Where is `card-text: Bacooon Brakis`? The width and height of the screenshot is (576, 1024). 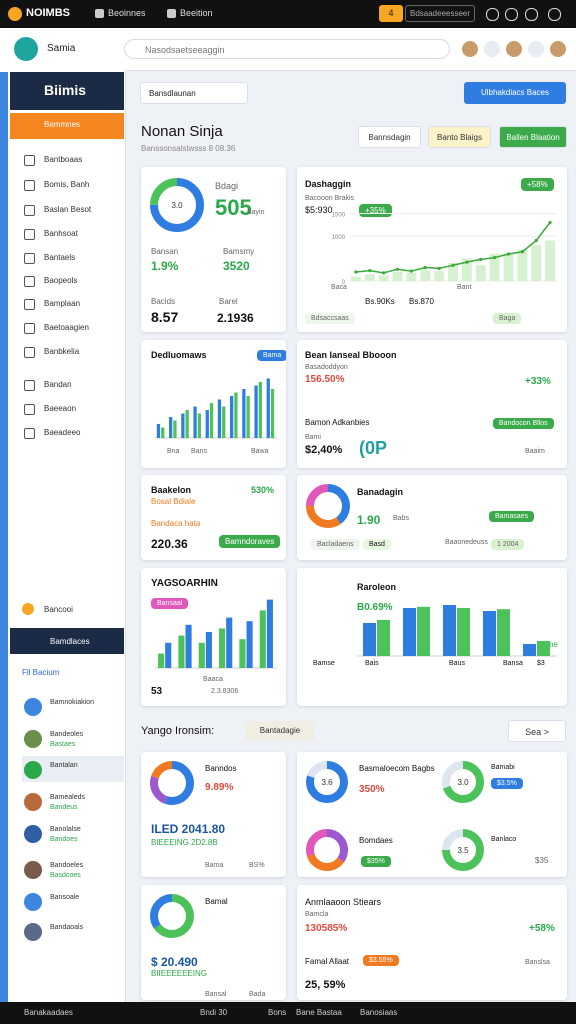 card-text: Bacooon Brakis is located at coordinates (330, 198).